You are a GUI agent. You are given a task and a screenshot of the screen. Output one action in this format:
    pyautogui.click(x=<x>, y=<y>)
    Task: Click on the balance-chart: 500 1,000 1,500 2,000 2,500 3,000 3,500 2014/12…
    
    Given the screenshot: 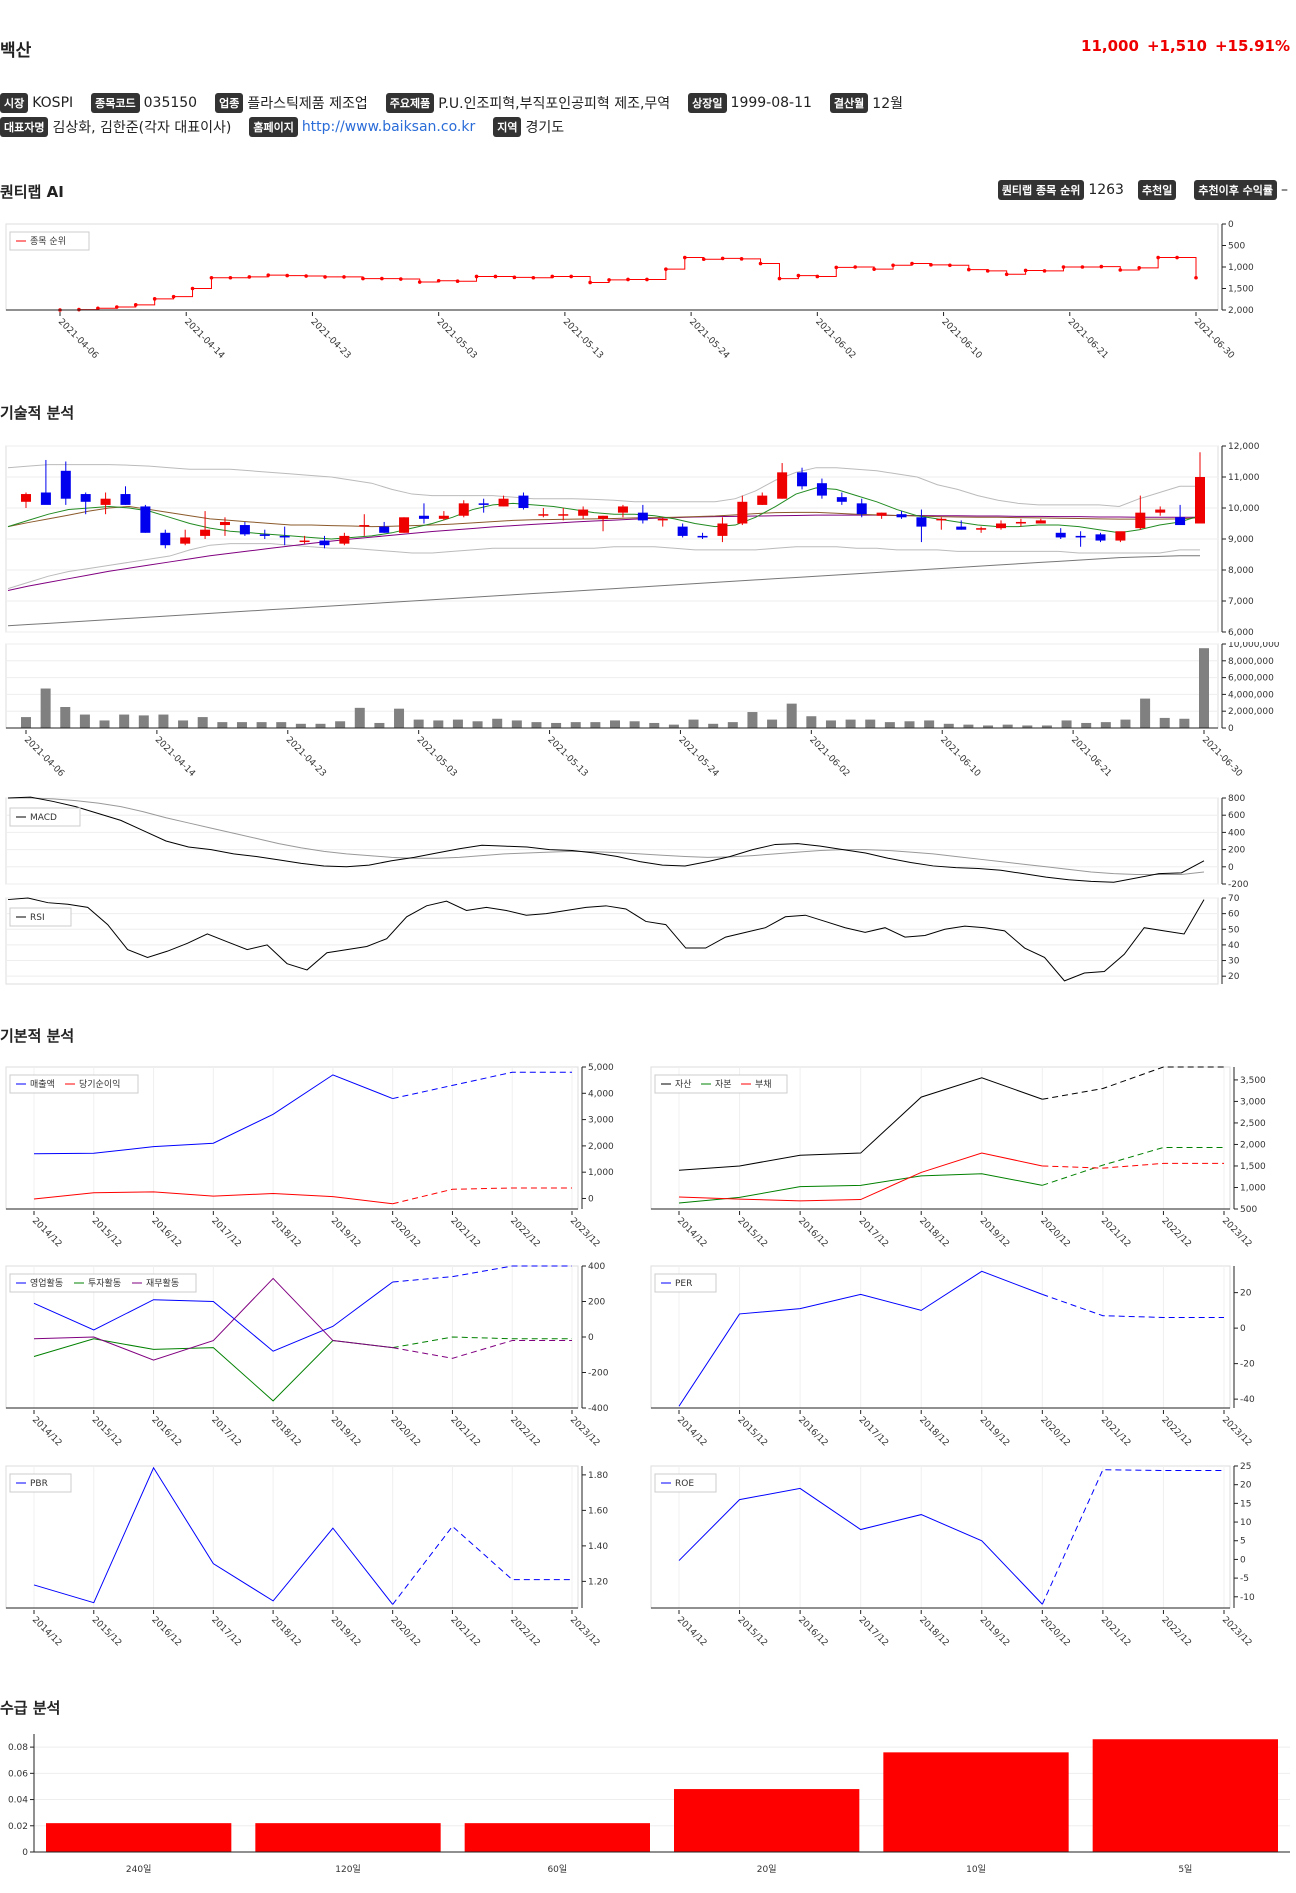 What is the action you would take?
    pyautogui.click(x=958, y=1158)
    